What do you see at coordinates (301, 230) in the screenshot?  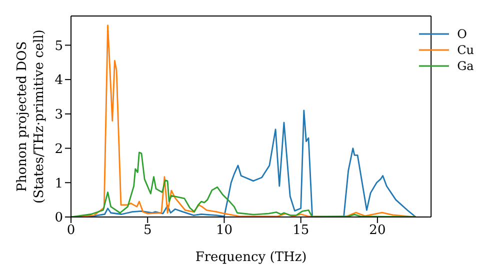 I see `x-tick-label: 15` at bounding box center [301, 230].